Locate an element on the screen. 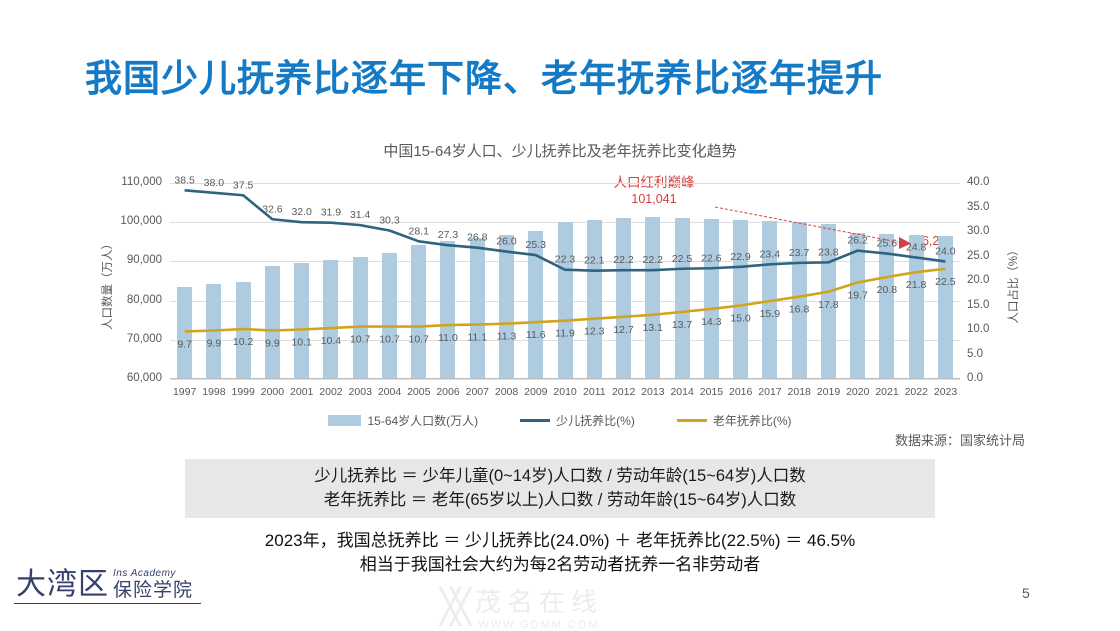  year-label: 2009 is located at coordinates (536, 392).